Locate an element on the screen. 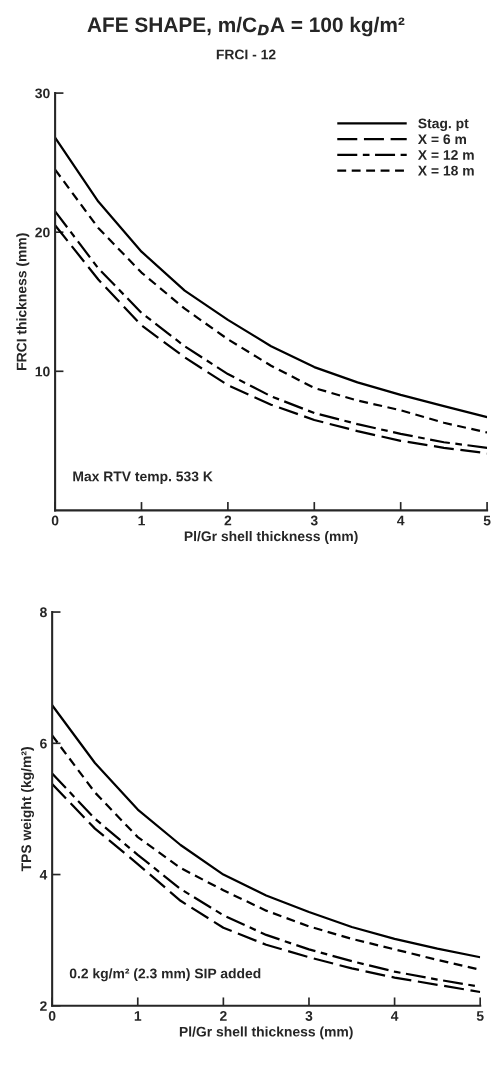 The width and height of the screenshot is (492, 1070). y-axis-title: FRCI thickness (mm) is located at coordinates (23, 301).